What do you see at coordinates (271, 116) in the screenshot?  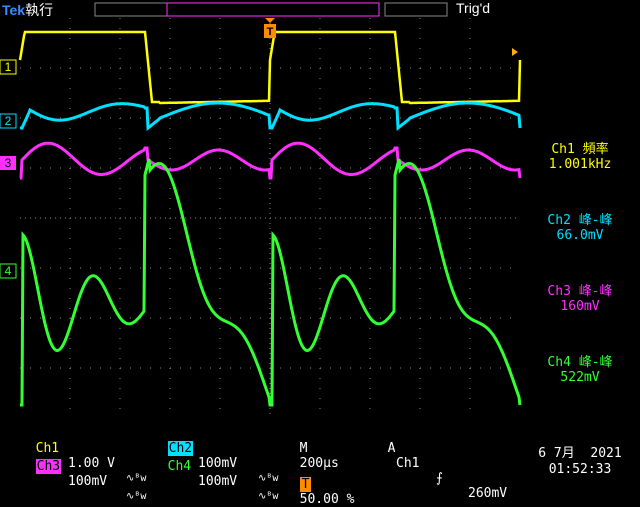 I see `ch2-trace` at bounding box center [271, 116].